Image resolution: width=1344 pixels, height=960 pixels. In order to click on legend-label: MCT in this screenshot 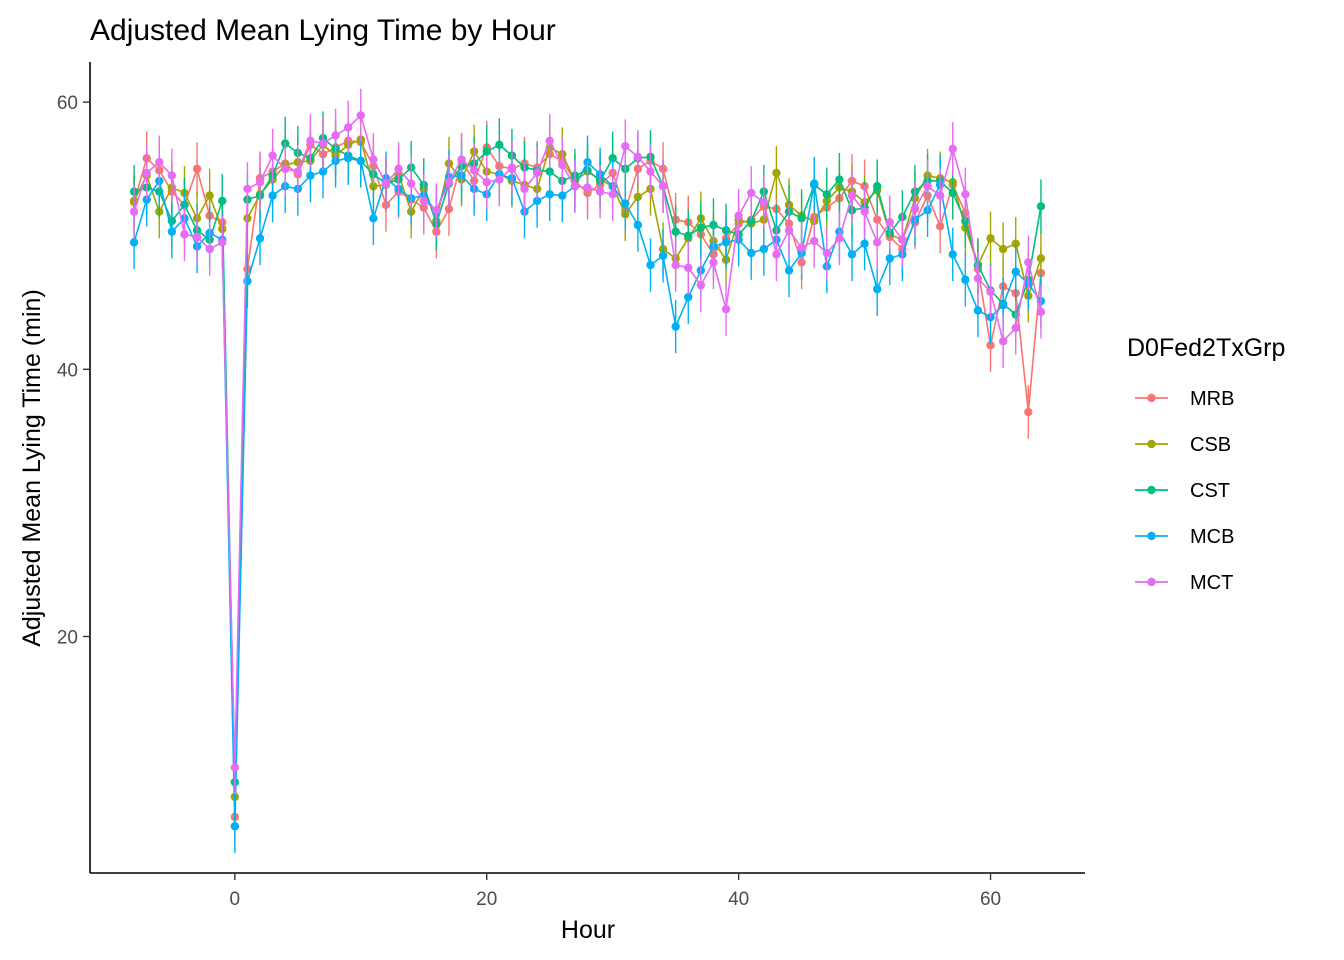, I will do `click(1211, 583)`.